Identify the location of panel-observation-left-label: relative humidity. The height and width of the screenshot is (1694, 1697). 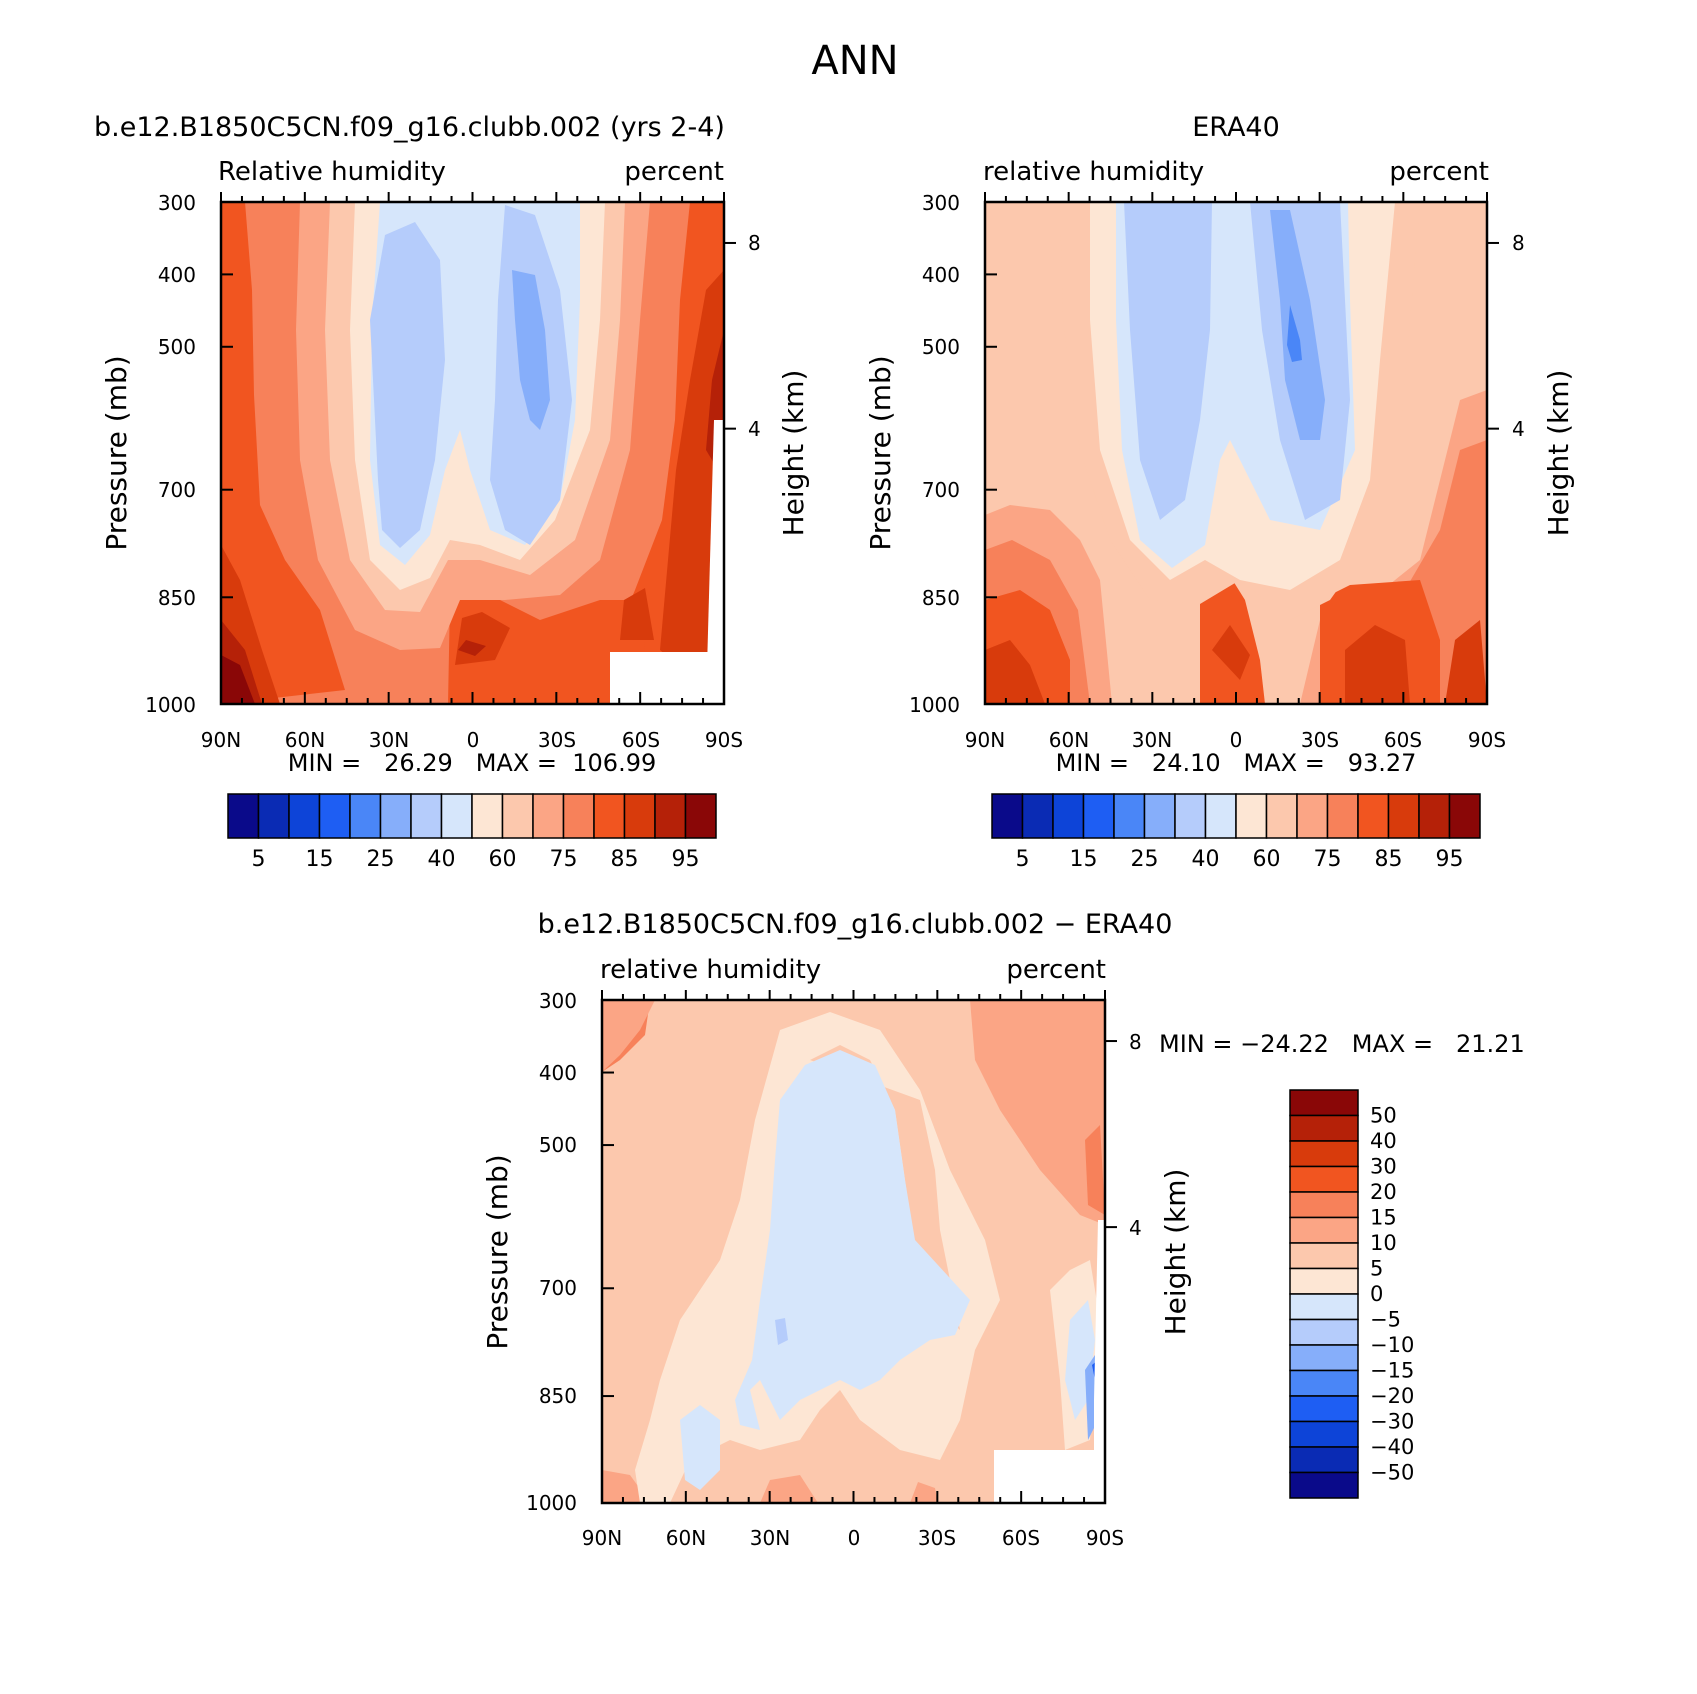
(1093, 172).